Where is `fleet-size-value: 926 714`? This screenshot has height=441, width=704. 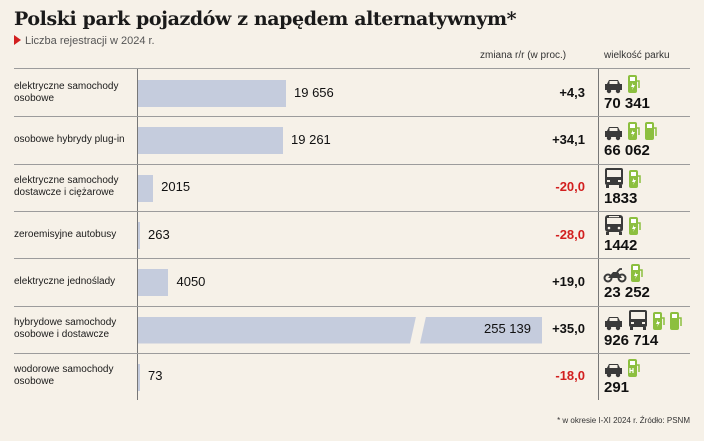 fleet-size-value: 926 714 is located at coordinates (631, 340).